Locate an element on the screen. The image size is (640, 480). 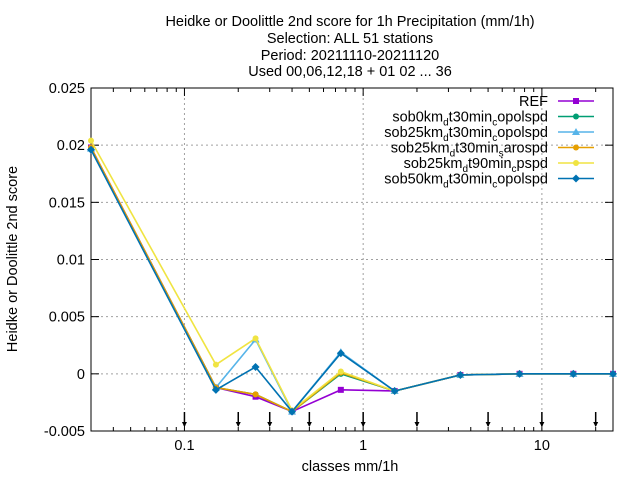
title-line-4: Used 00,06,12,18 + 01 02 ... 36 is located at coordinates (350, 72).